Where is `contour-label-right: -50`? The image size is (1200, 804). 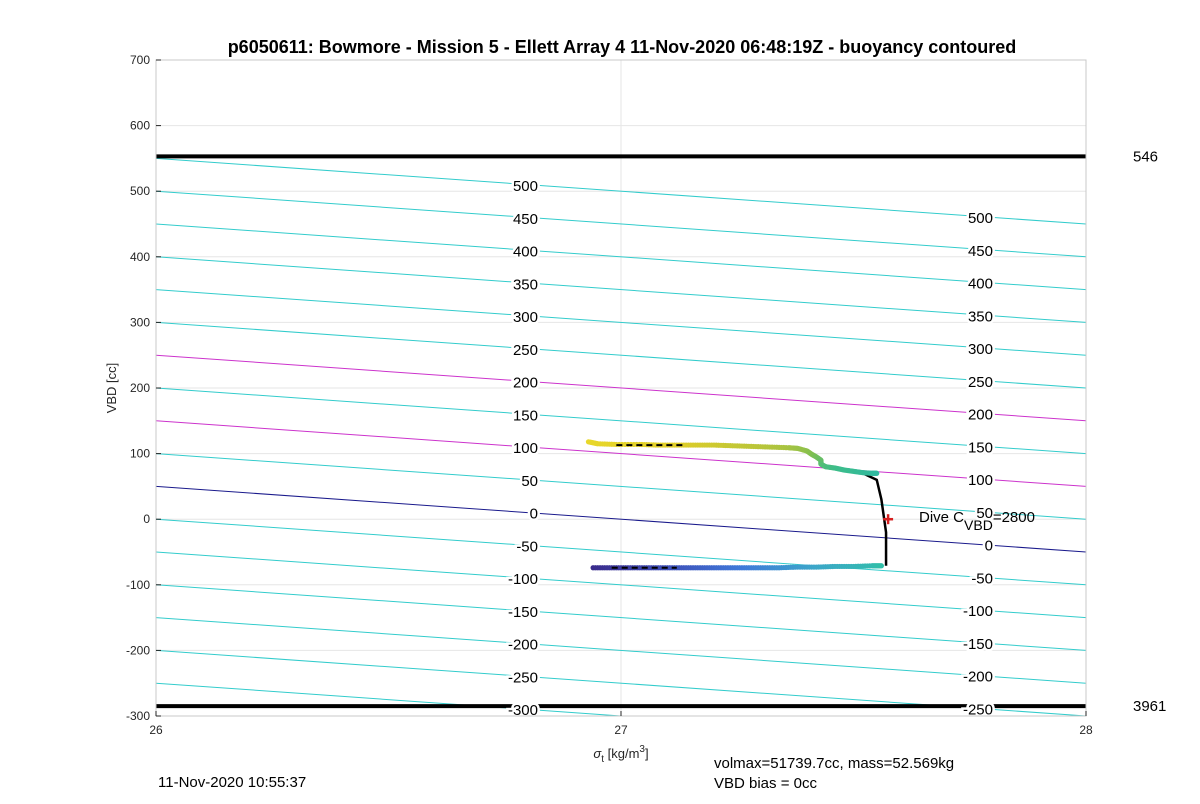 contour-label-right: -50 is located at coordinates (982, 578).